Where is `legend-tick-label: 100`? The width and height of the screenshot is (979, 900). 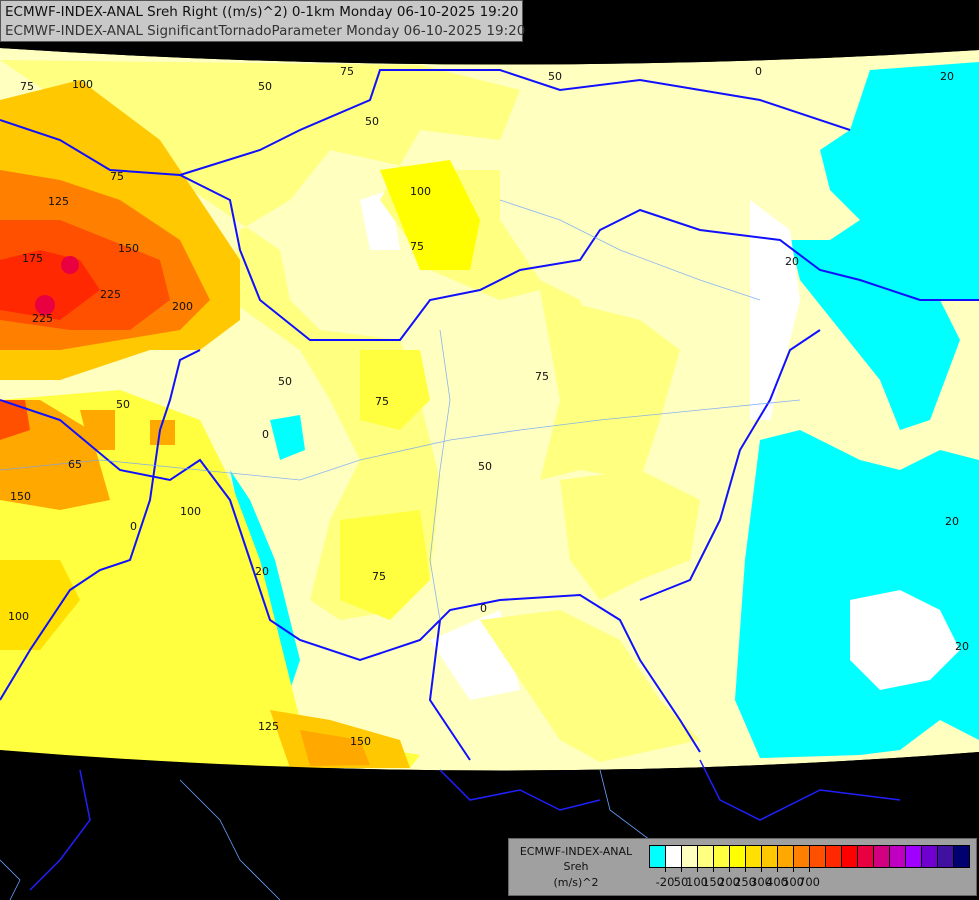
legend-tick-label: 100 is located at coordinates (697, 882).